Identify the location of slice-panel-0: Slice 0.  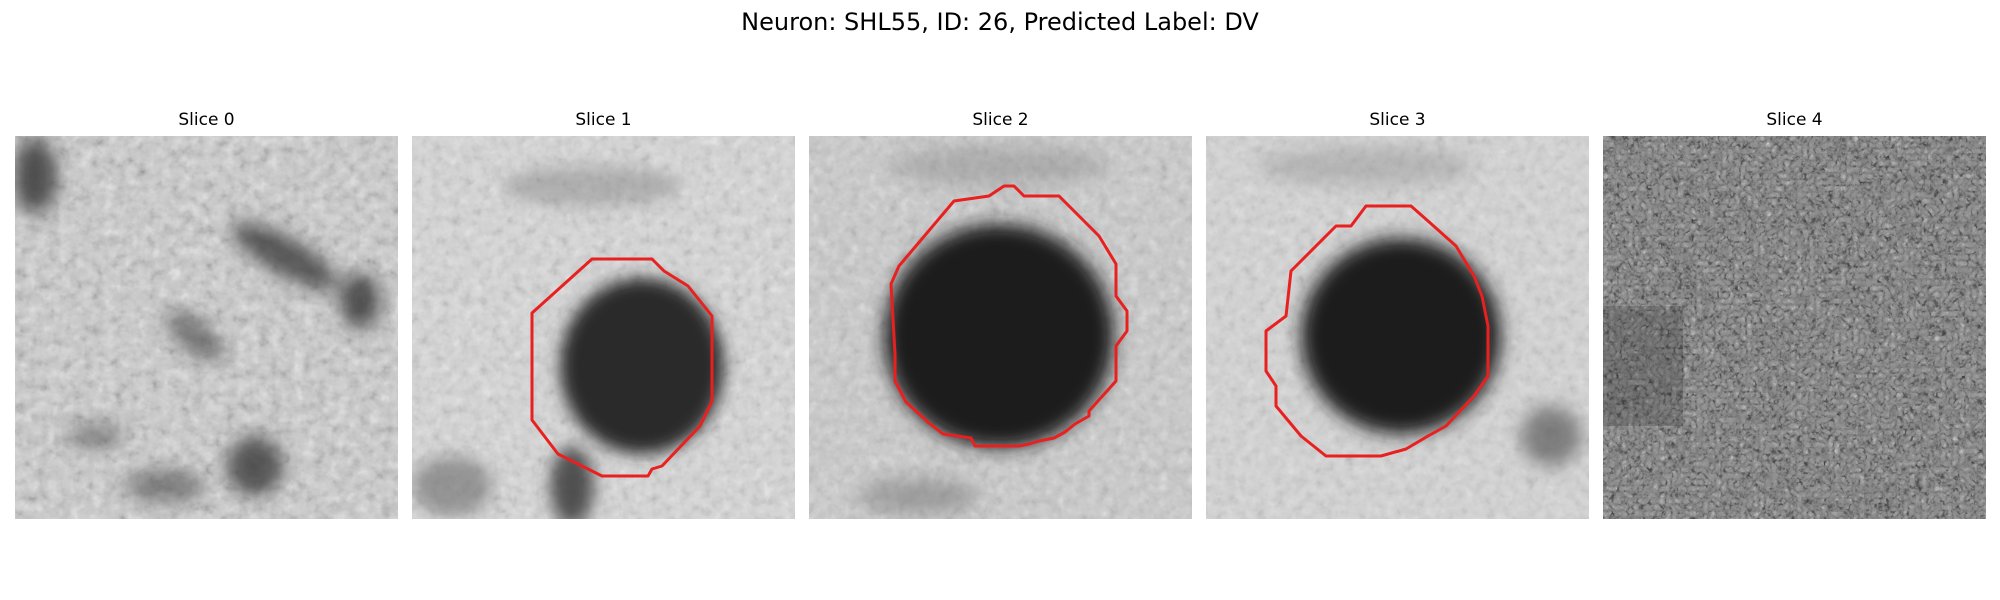
(206, 313).